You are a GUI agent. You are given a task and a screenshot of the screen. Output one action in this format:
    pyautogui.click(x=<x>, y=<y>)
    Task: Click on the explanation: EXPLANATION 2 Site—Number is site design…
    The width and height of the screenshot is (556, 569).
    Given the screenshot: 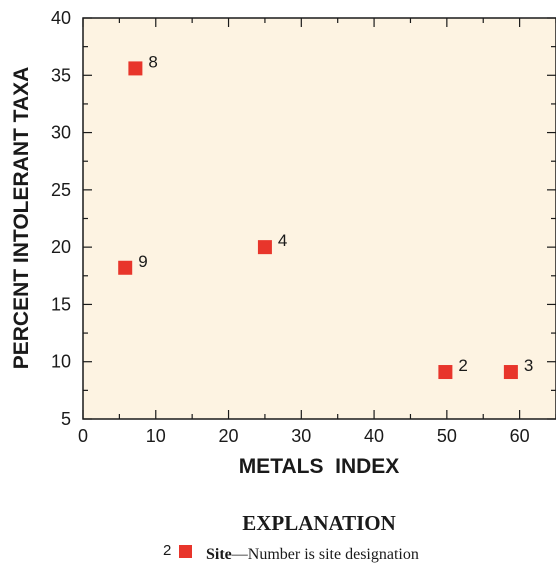 What is the action you would take?
    pyautogui.click(x=291, y=537)
    